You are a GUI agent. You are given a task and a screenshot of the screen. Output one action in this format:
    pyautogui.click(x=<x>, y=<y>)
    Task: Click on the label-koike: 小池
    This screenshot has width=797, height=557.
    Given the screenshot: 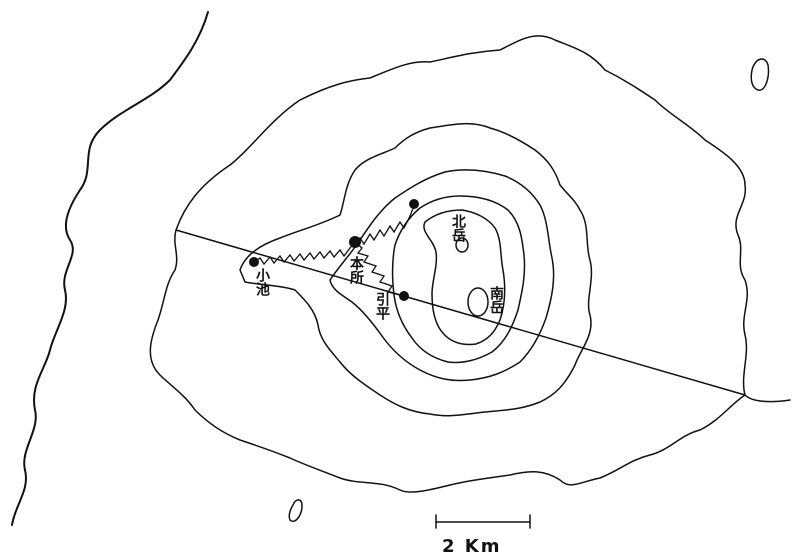 What is the action you would take?
    pyautogui.click(x=262, y=282)
    